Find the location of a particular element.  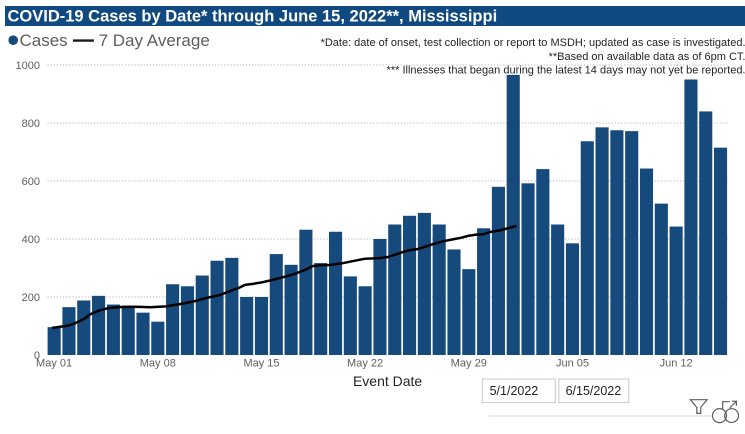

svg-text: 800 is located at coordinates (31, 124).